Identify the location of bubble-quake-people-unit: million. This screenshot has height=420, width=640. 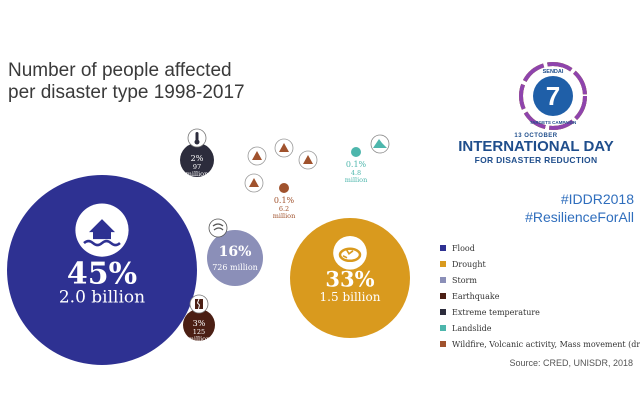
(199, 339).